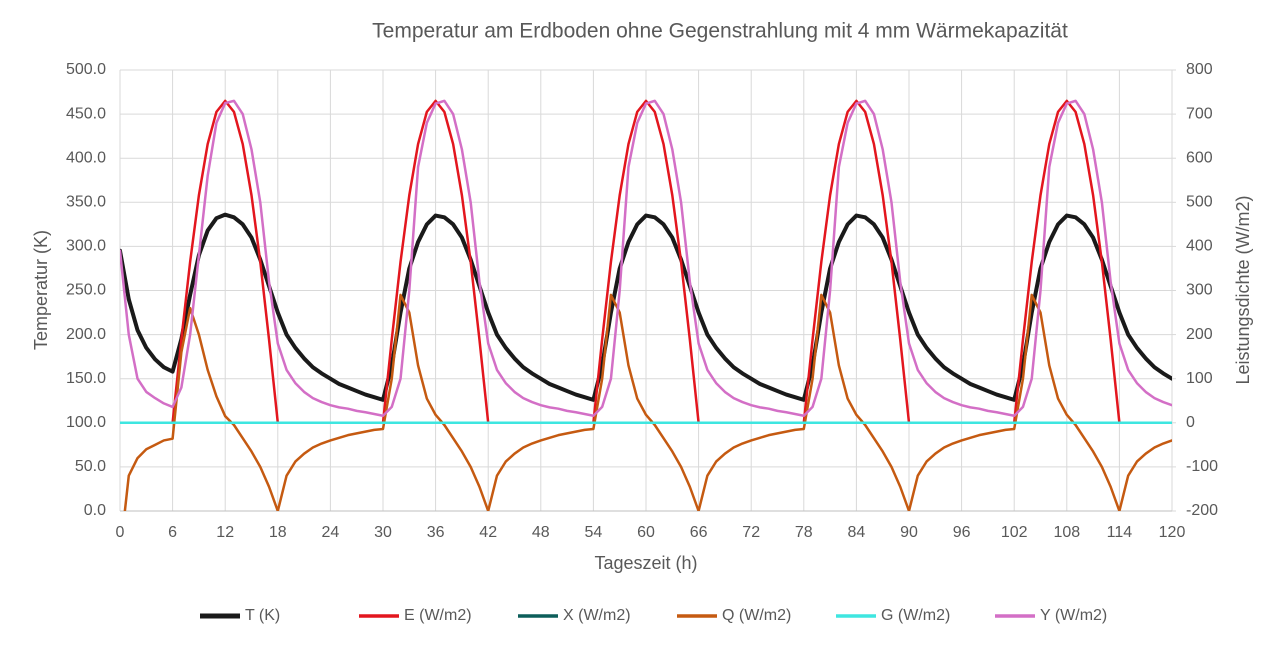 This screenshot has height=647, width=1280. What do you see at coordinates (278, 532) in the screenshot?
I see `x-tick-label: 18` at bounding box center [278, 532].